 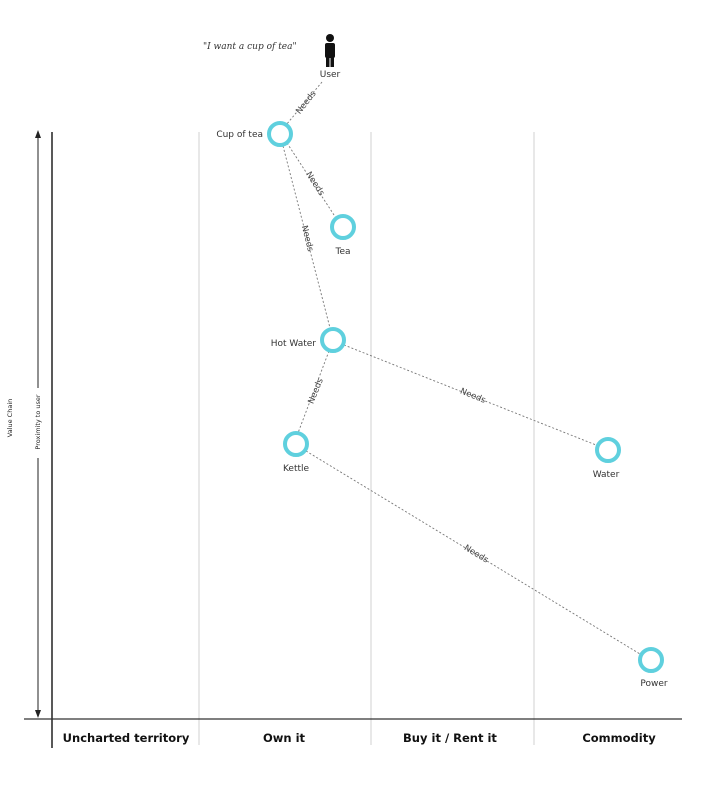 What do you see at coordinates (343, 227) in the screenshot?
I see `node-tea` at bounding box center [343, 227].